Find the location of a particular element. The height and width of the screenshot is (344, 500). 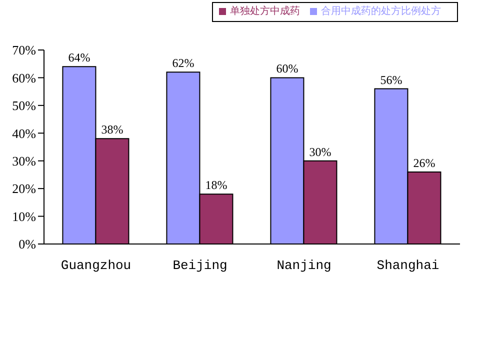

data-label: 60% is located at coordinates (287, 69).